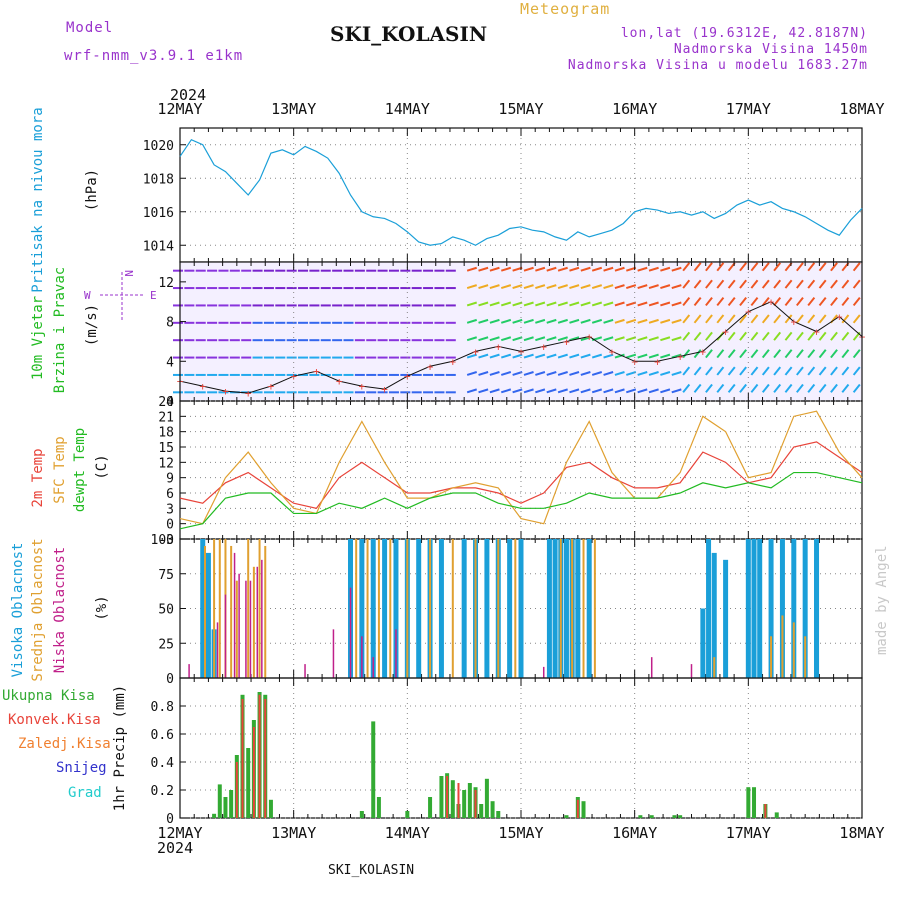  What do you see at coordinates (92, 325) in the screenshot?
I see `wind-unit: (m/s)` at bounding box center [92, 325].